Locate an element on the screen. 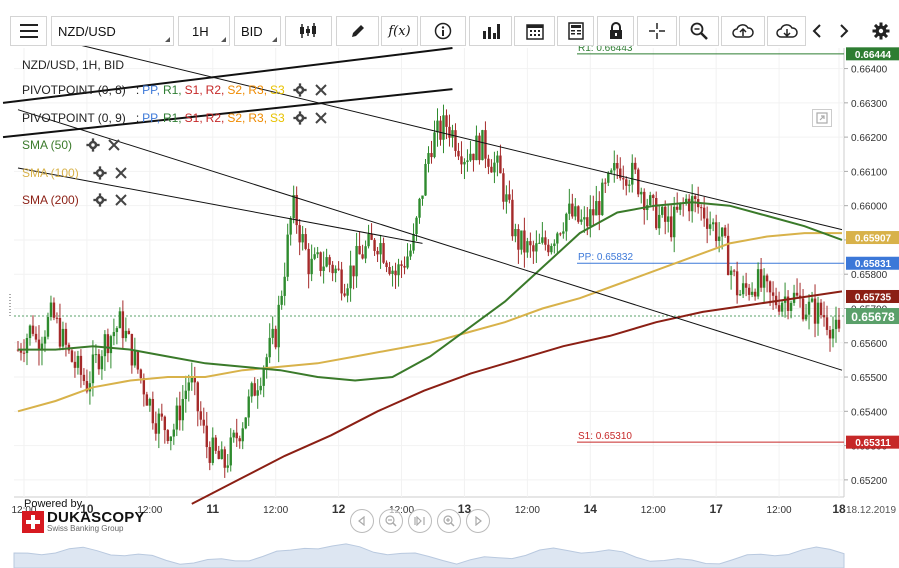  zoom-button is located at coordinates (699, 31).